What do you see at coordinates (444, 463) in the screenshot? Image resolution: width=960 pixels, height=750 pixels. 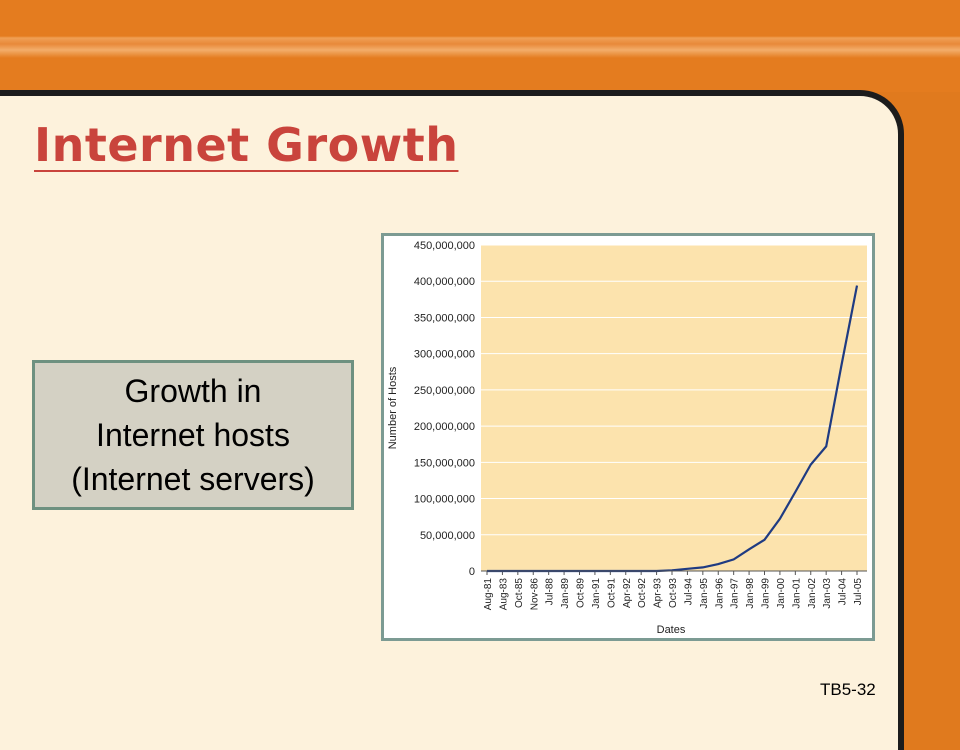 I see `y-tick-label: 150,000,000` at bounding box center [444, 463].